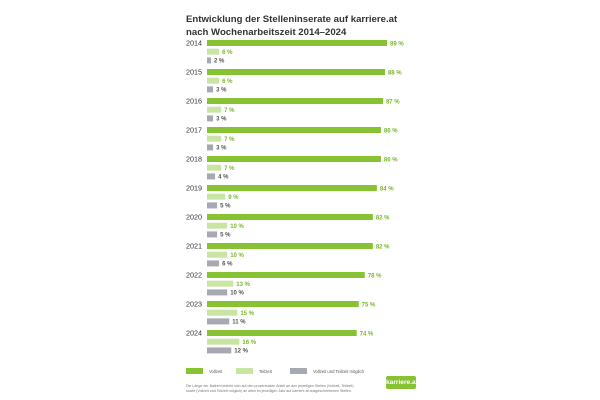  Describe the element at coordinates (219, 350) in the screenshot. I see `bar-2024-vollzeit-und-teilzeit-m-glich` at that location.